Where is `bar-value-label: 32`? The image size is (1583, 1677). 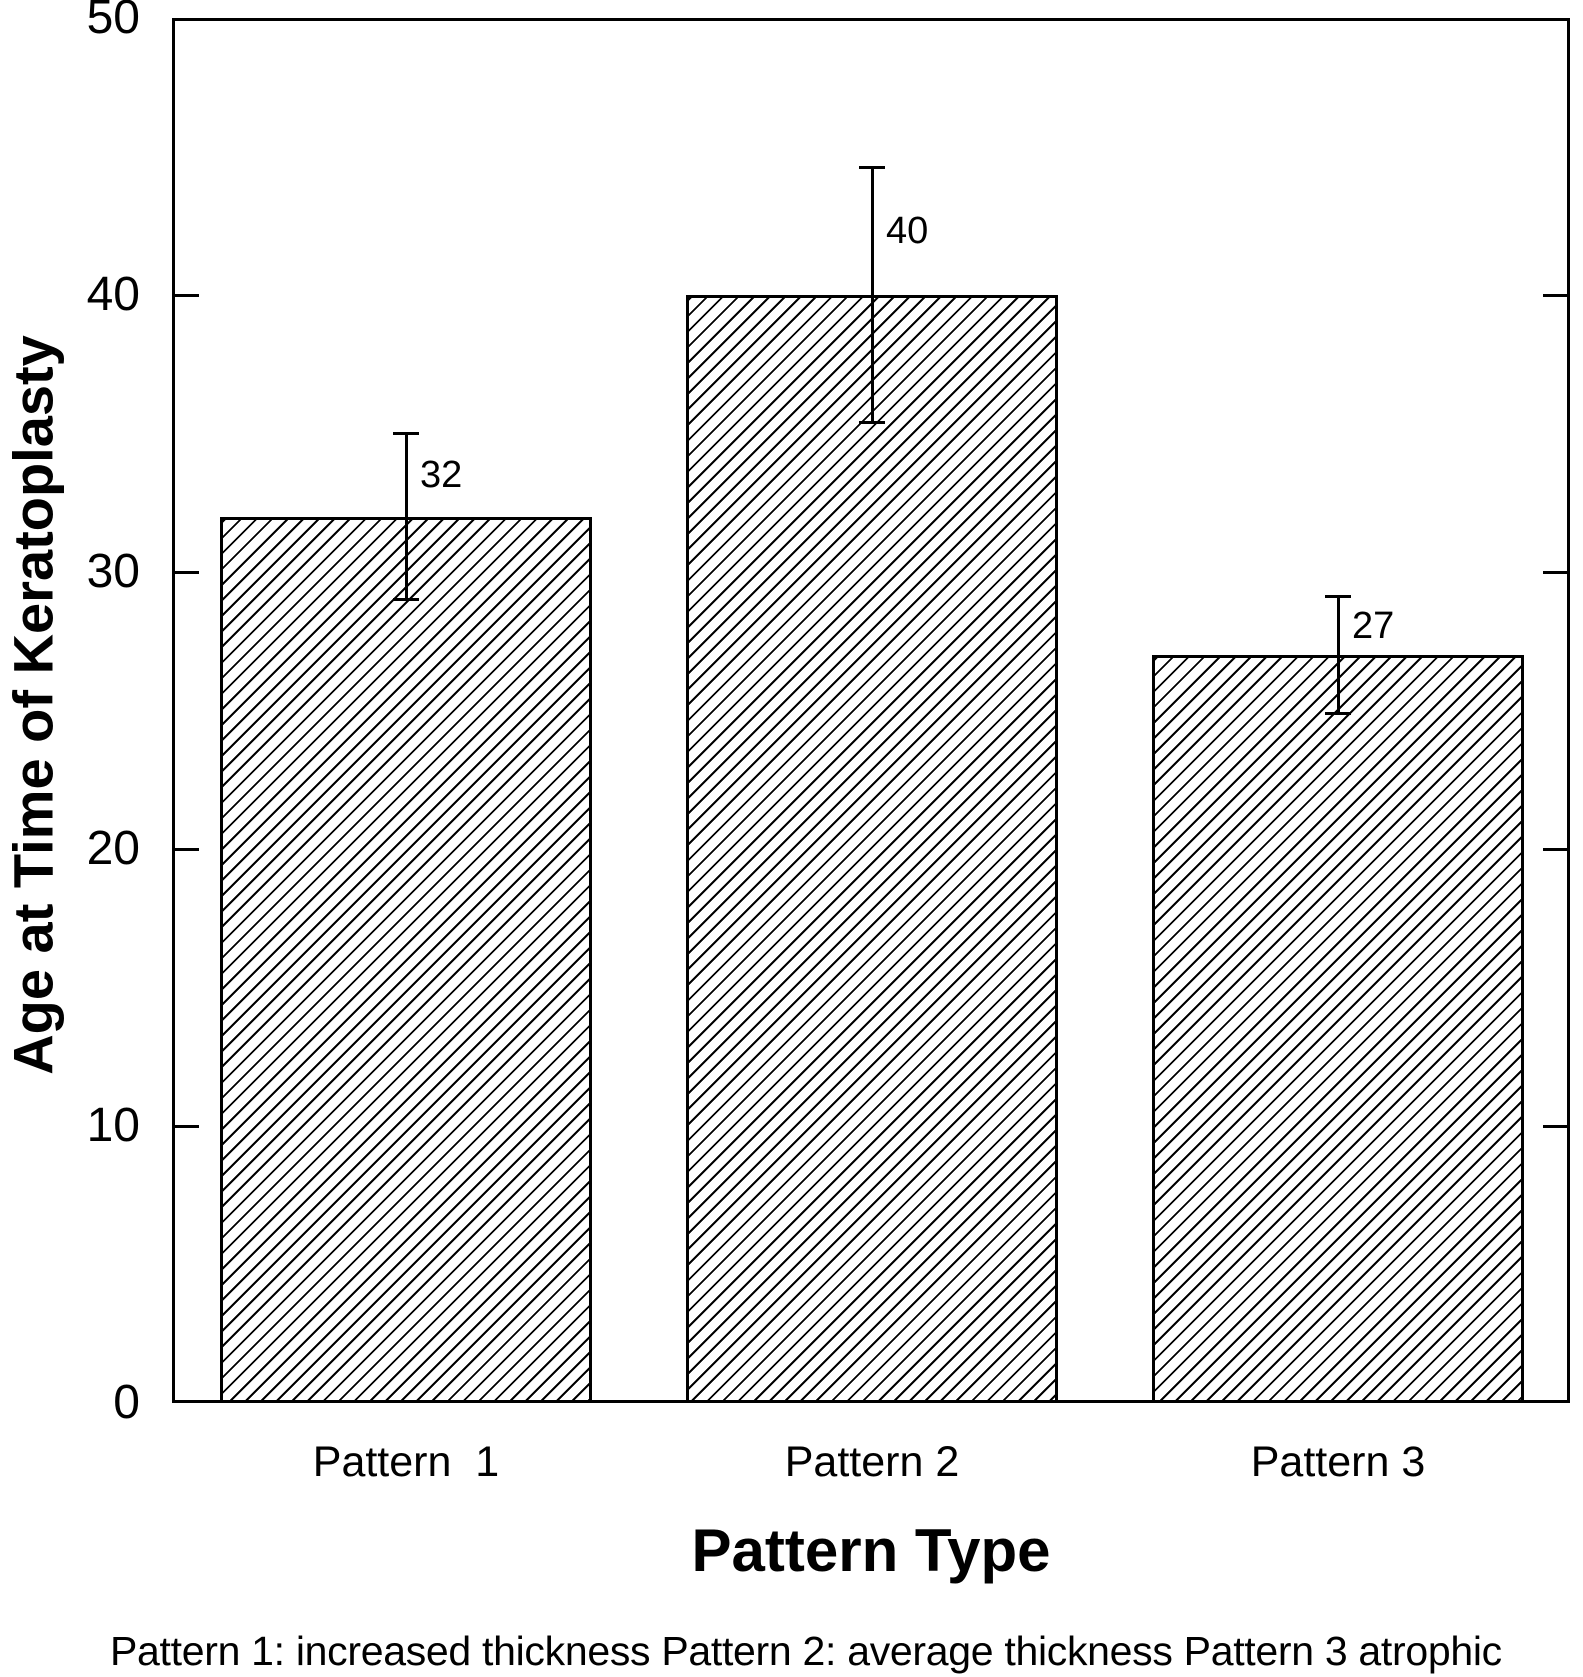
bar-value-label: 32 is located at coordinates (441, 475).